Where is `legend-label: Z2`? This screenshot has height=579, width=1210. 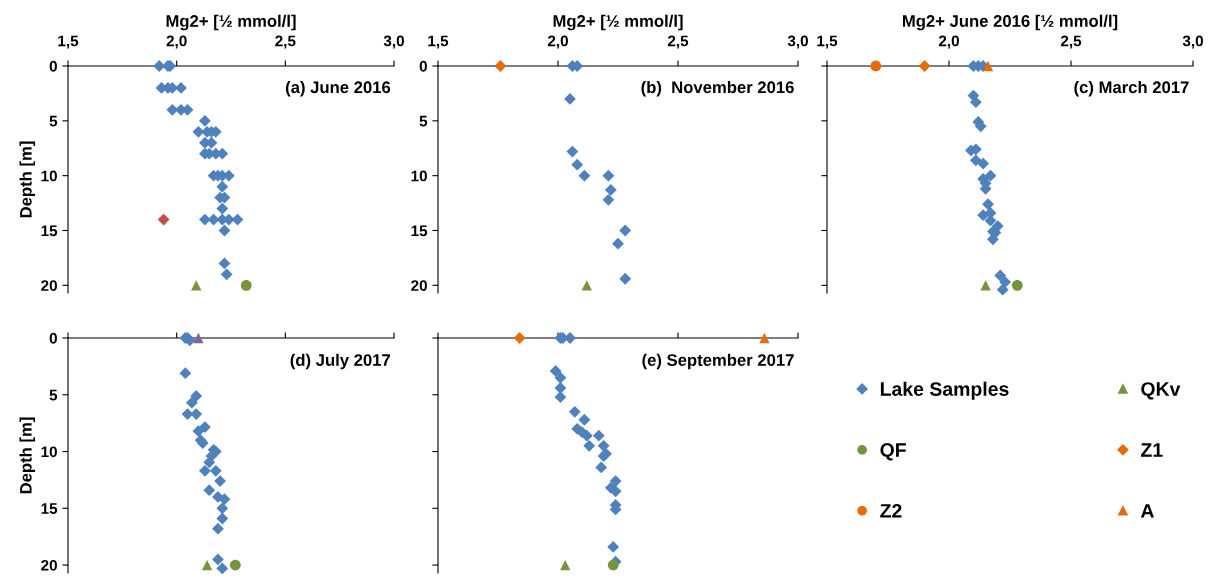
legend-label: Z2 is located at coordinates (891, 510).